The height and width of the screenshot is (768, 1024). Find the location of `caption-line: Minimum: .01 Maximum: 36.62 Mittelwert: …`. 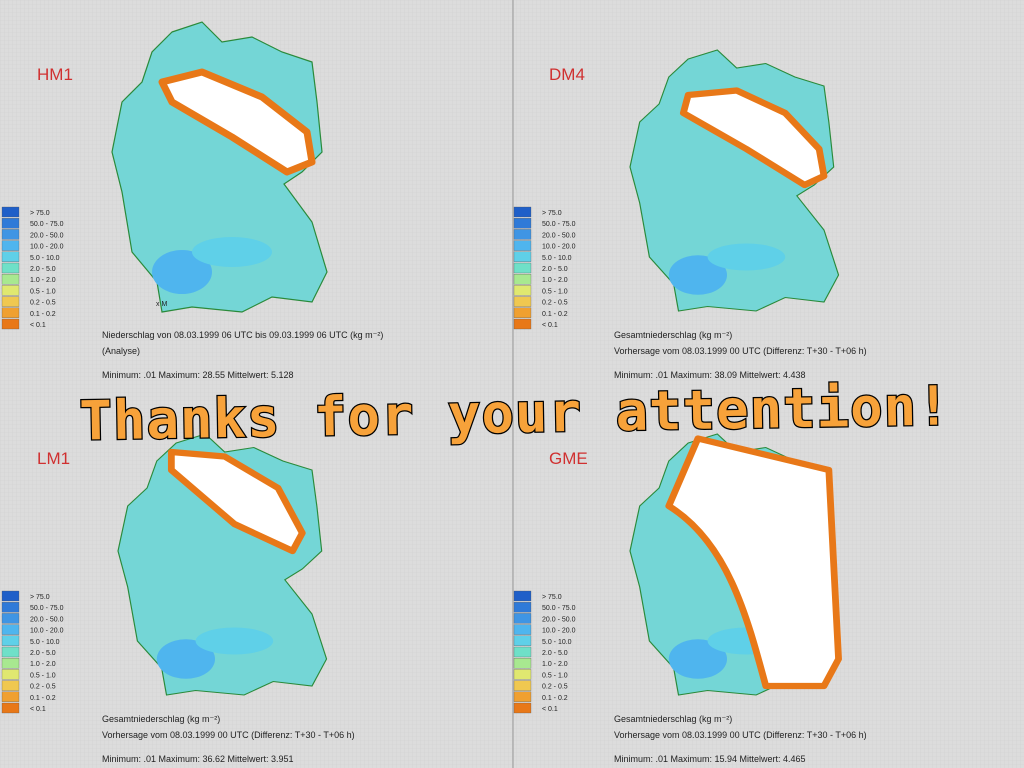

caption-line: Minimum: .01 Maximum: 36.62 Mittelwert: … is located at coordinates (198, 759).